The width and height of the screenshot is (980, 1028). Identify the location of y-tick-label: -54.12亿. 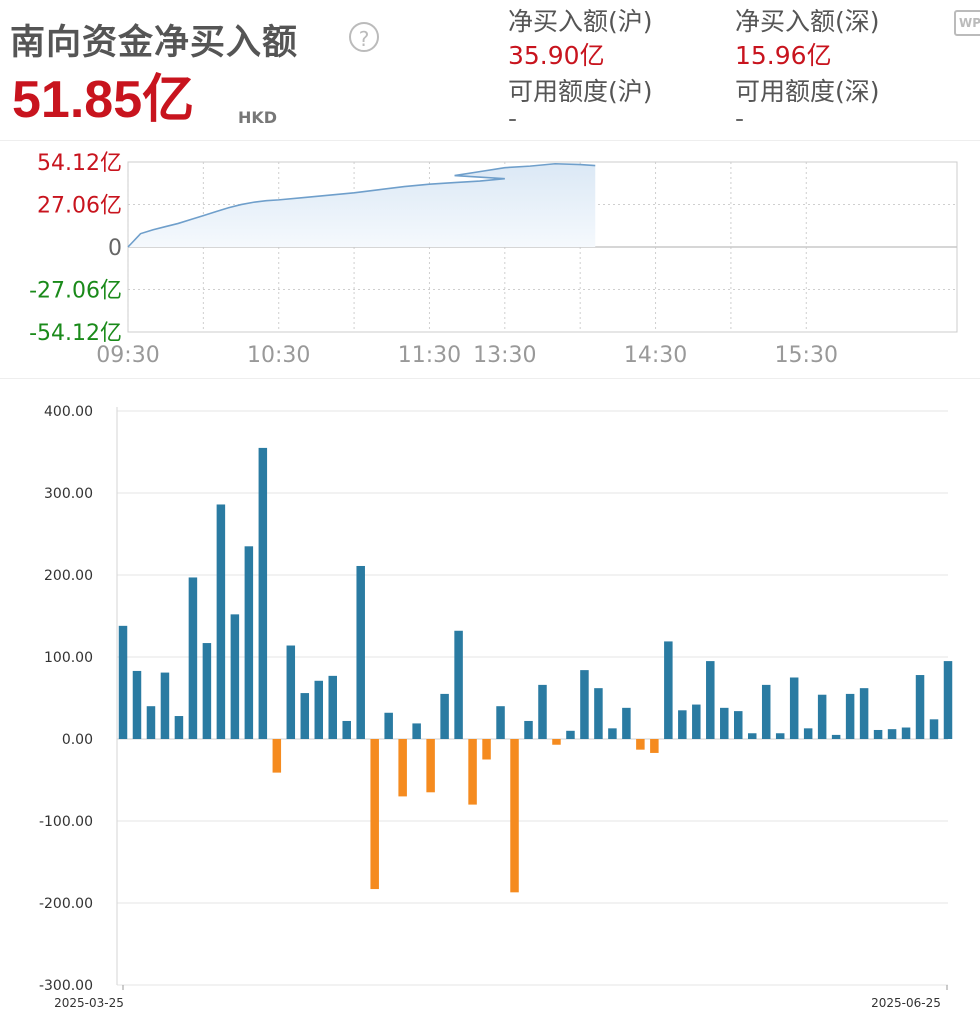
(75, 333).